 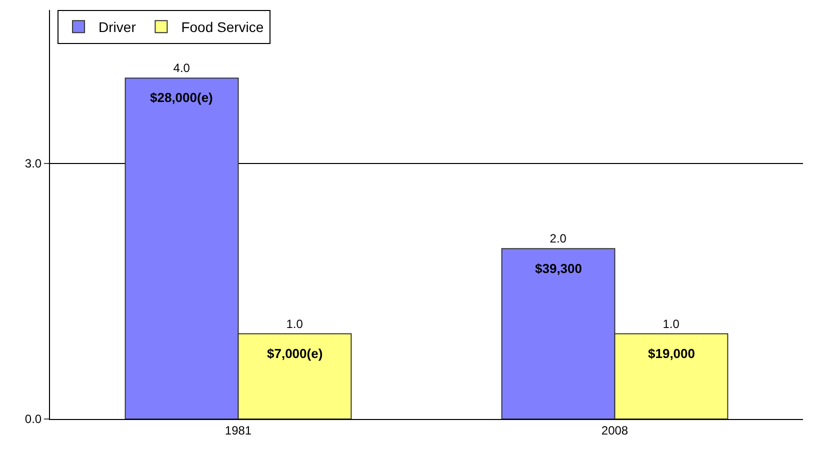 I want to click on data-label: 4.0, so click(x=181, y=68).